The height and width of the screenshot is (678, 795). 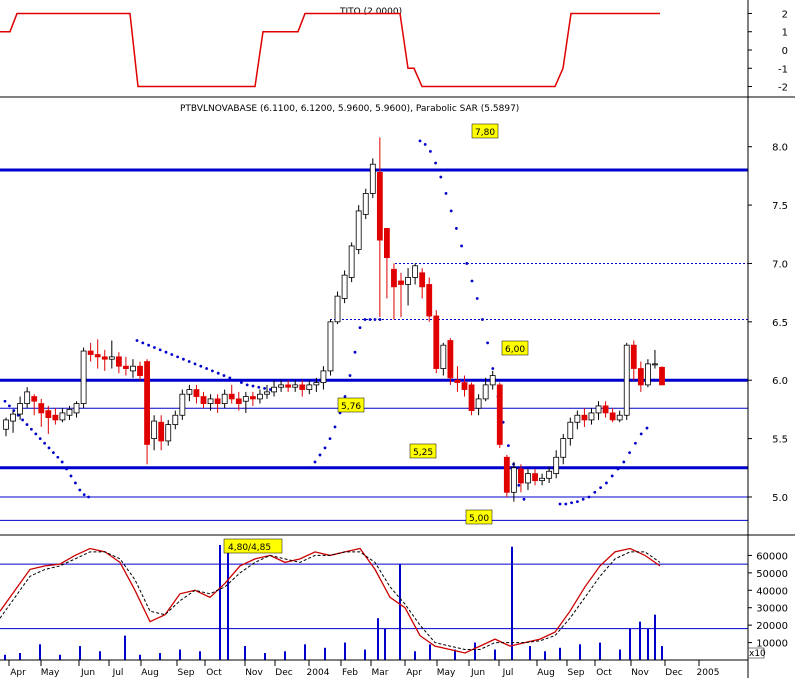 What do you see at coordinates (768, 51) in the screenshot?
I see `tito-y-axis: 2 1 0 -1 -2` at bounding box center [768, 51].